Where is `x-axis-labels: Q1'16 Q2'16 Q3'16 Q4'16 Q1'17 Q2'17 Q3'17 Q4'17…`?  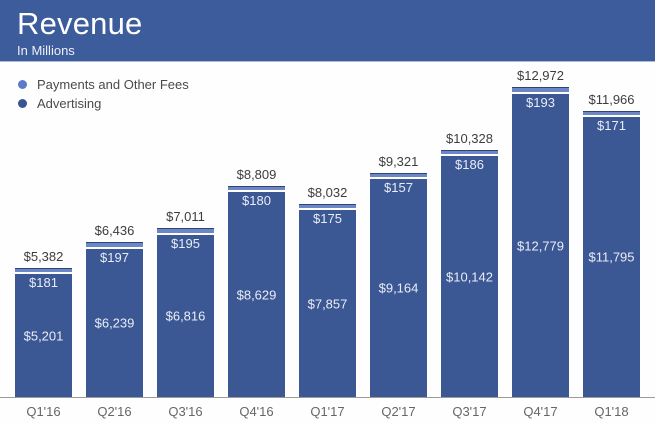 x-axis-labels: Q1'16 Q2'16 Q3'16 Q4'16 Q1'17 Q2'17 Q3'17 Q4'17… is located at coordinates (327, 410).